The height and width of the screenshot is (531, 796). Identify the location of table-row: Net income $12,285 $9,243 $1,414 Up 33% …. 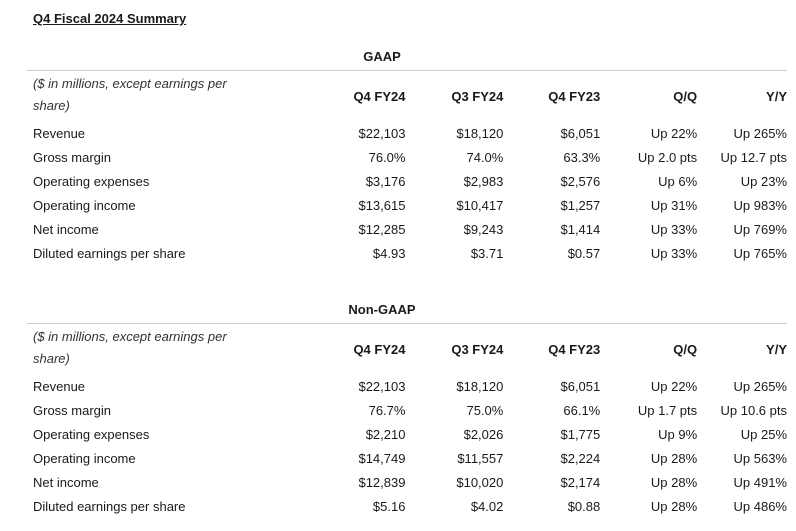
(407, 229).